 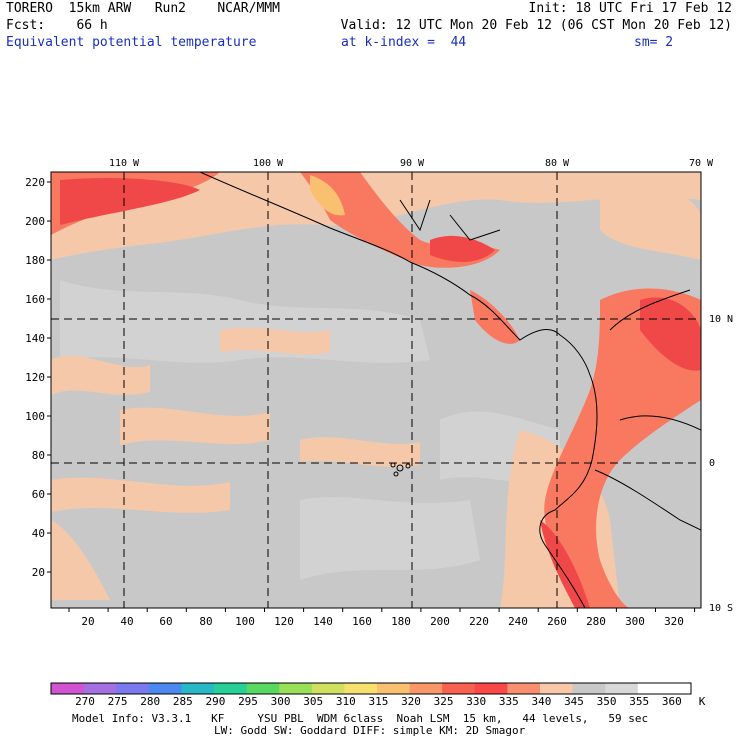 What do you see at coordinates (87, 621) in the screenshot?
I see `x-tick-label: 20` at bounding box center [87, 621].